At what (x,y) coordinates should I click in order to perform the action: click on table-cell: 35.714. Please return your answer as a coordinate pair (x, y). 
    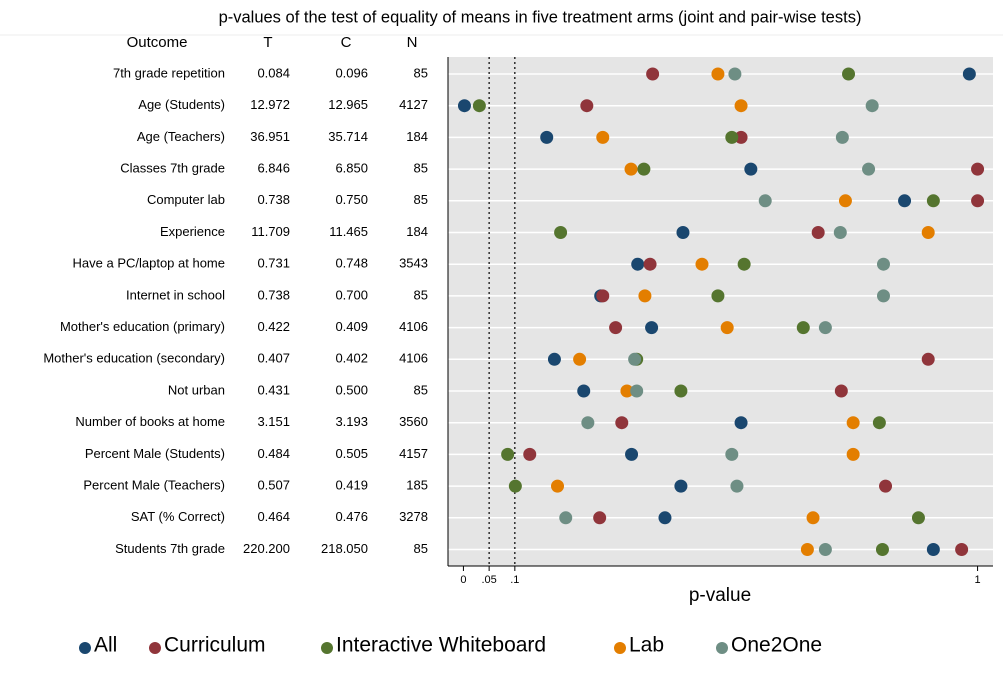
    Looking at the image, I should click on (348, 136).